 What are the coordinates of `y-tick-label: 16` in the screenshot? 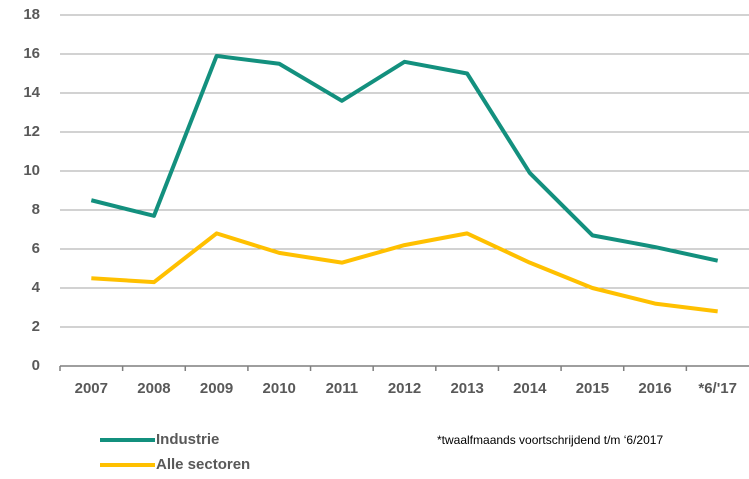 It's located at (31, 53).